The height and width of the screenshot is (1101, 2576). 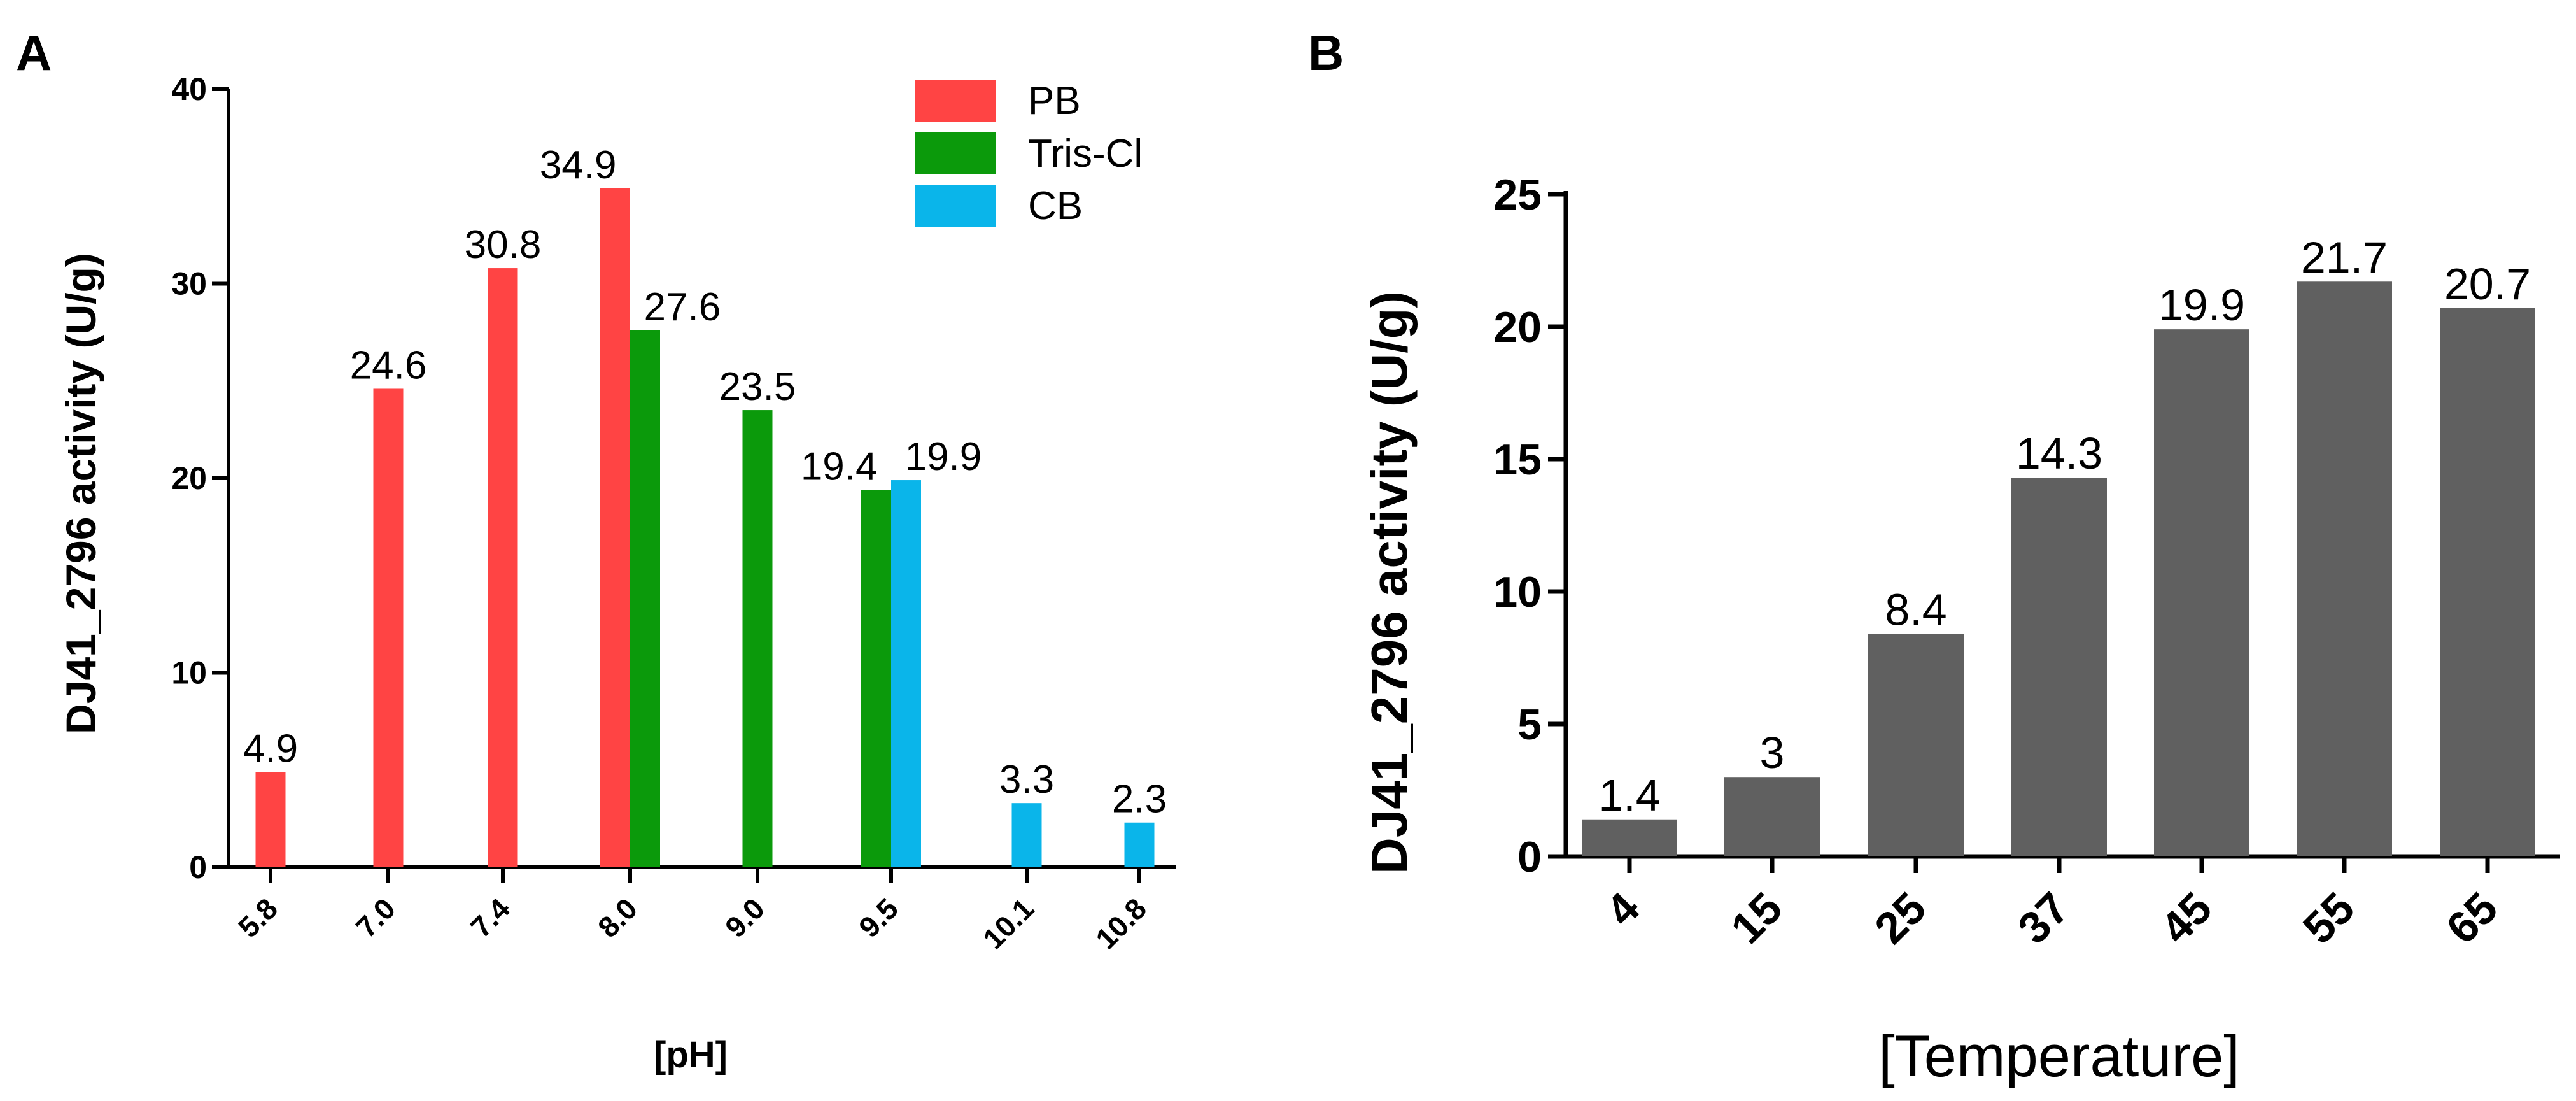 I want to click on panel-b-x-tick-label: 65, so click(x=2472, y=918).